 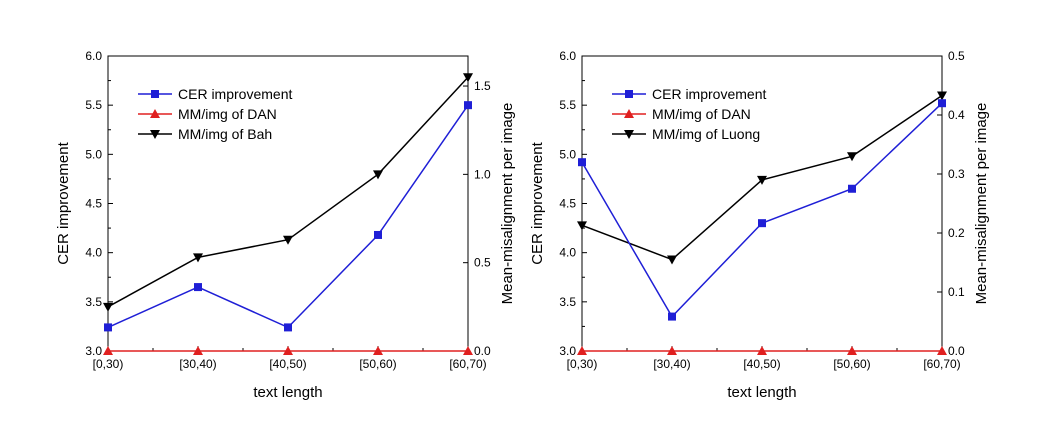 What do you see at coordinates (956, 115) in the screenshot?
I see `y2-tick-label: 0.4` at bounding box center [956, 115].